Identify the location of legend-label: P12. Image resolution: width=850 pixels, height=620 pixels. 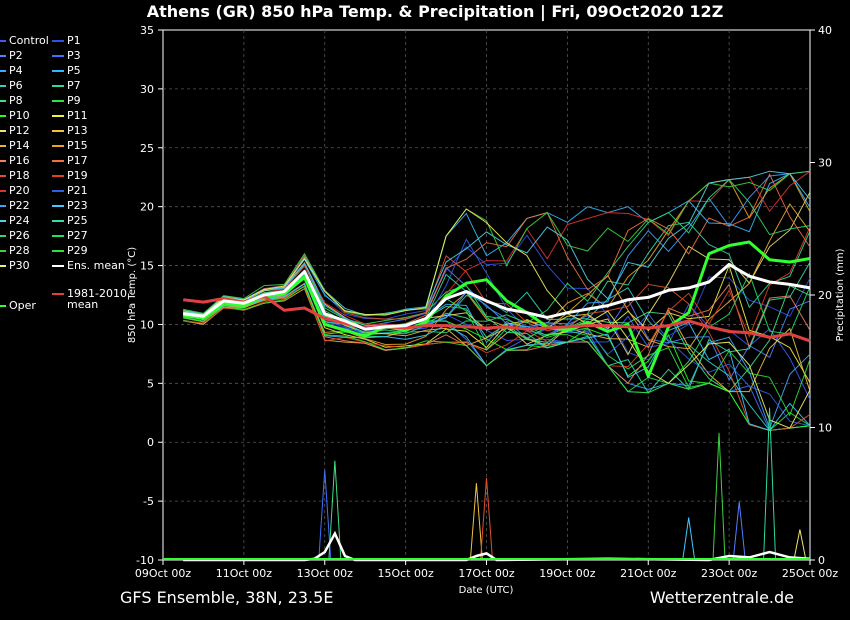
(19, 130).